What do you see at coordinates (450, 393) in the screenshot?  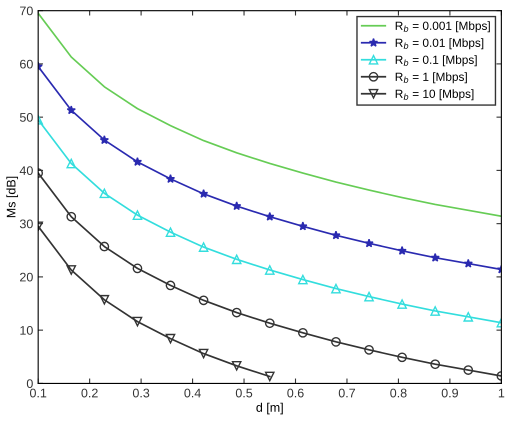 I see `x-tick-label: 0.9` at bounding box center [450, 393].